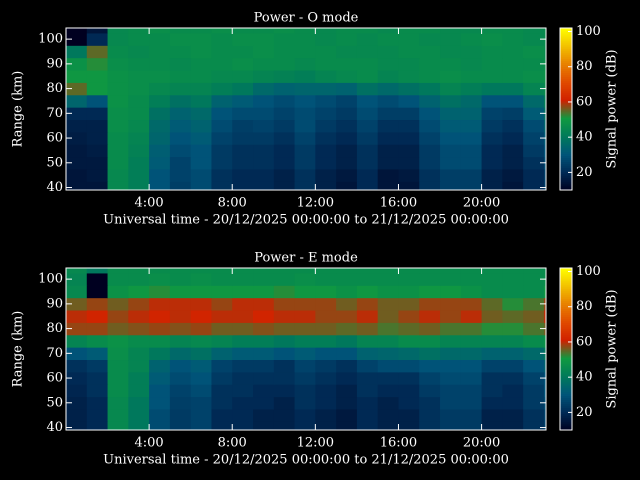  What do you see at coordinates (54, 353) in the screenshot?
I see `y-tick-label: 70` at bounding box center [54, 353].